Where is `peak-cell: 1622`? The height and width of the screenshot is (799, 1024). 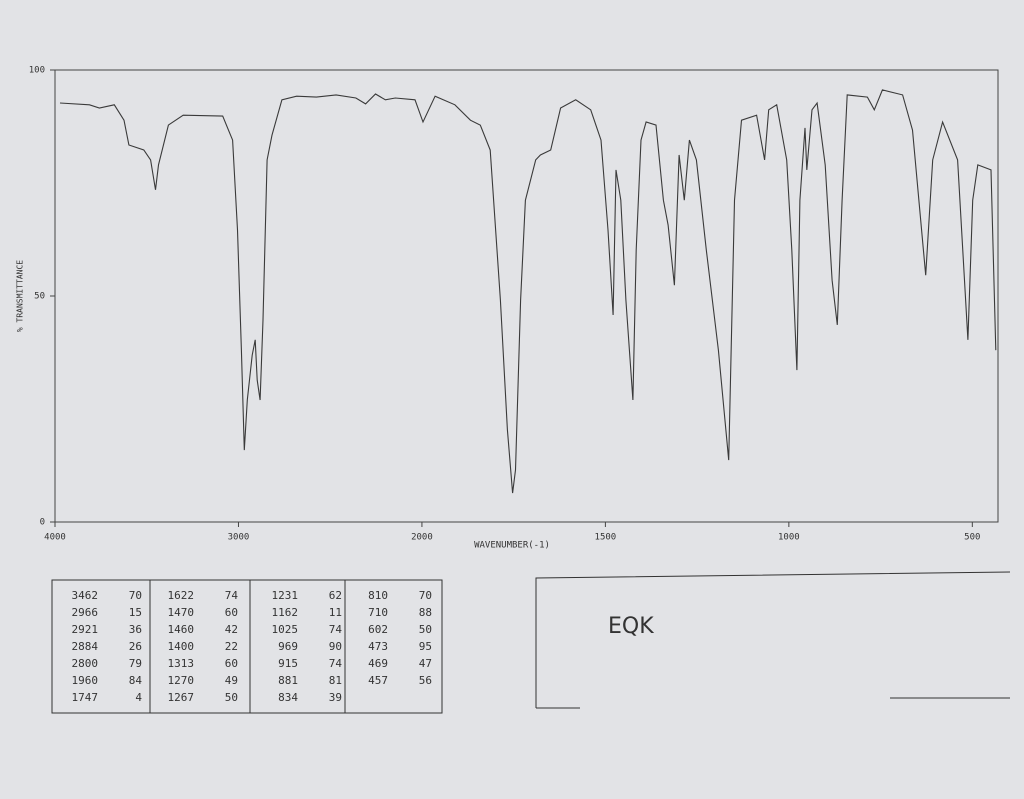 peak-cell: 1622 is located at coordinates (181, 595).